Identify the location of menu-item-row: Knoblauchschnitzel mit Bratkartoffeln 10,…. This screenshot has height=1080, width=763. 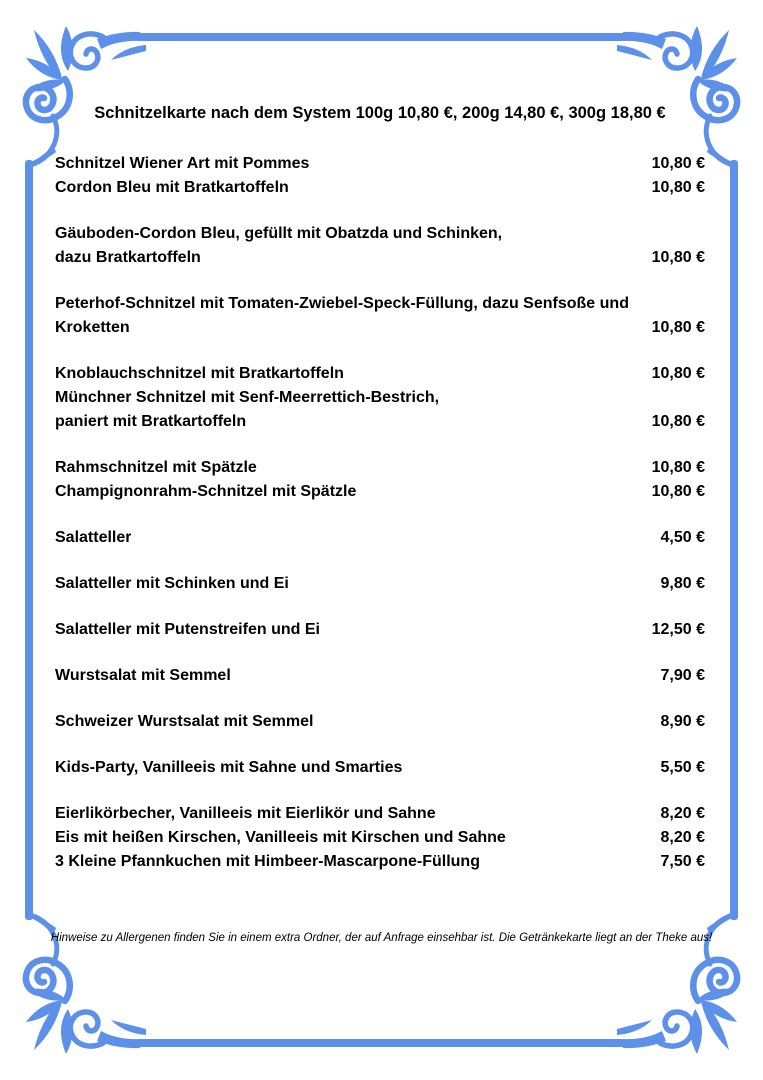
(380, 374).